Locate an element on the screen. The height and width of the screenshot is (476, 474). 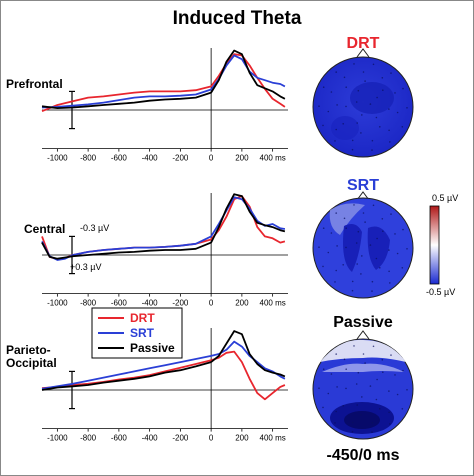
colorbar-gradient is located at coordinates (434, 245).